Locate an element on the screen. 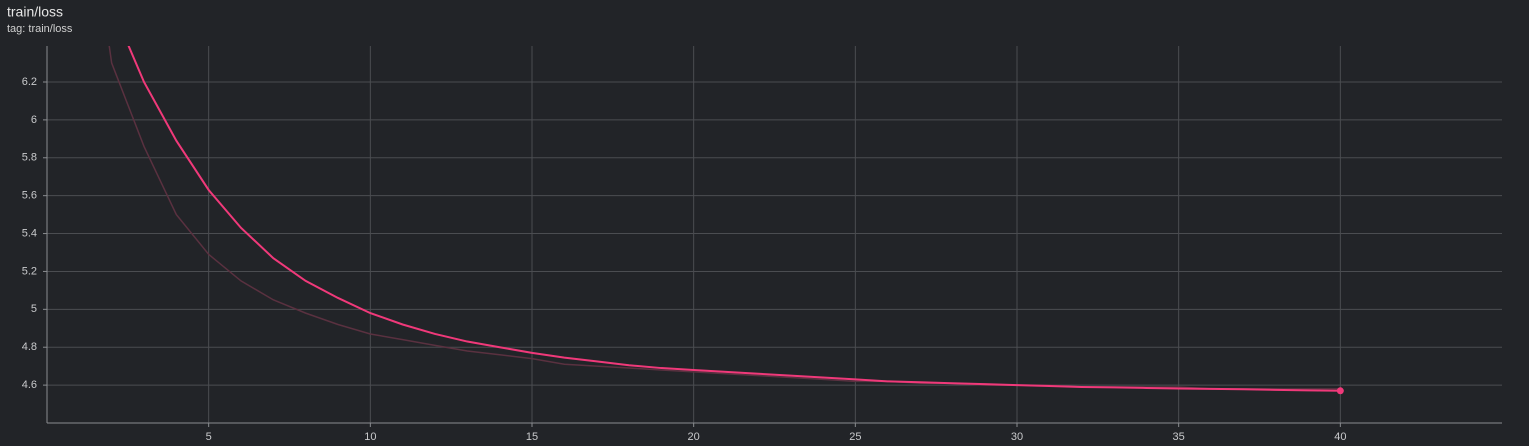 This screenshot has height=446, width=1529. y-tick-label: 5.4 is located at coordinates (29, 233).